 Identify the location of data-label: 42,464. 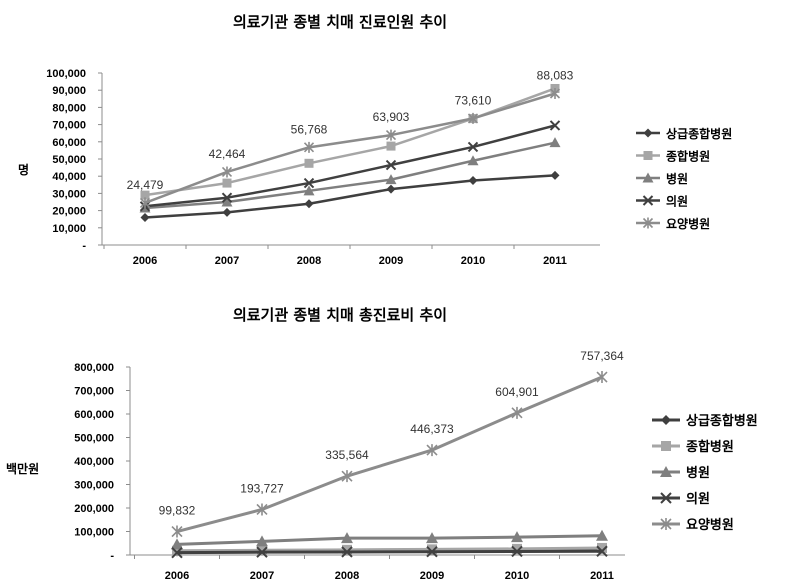
(227, 154).